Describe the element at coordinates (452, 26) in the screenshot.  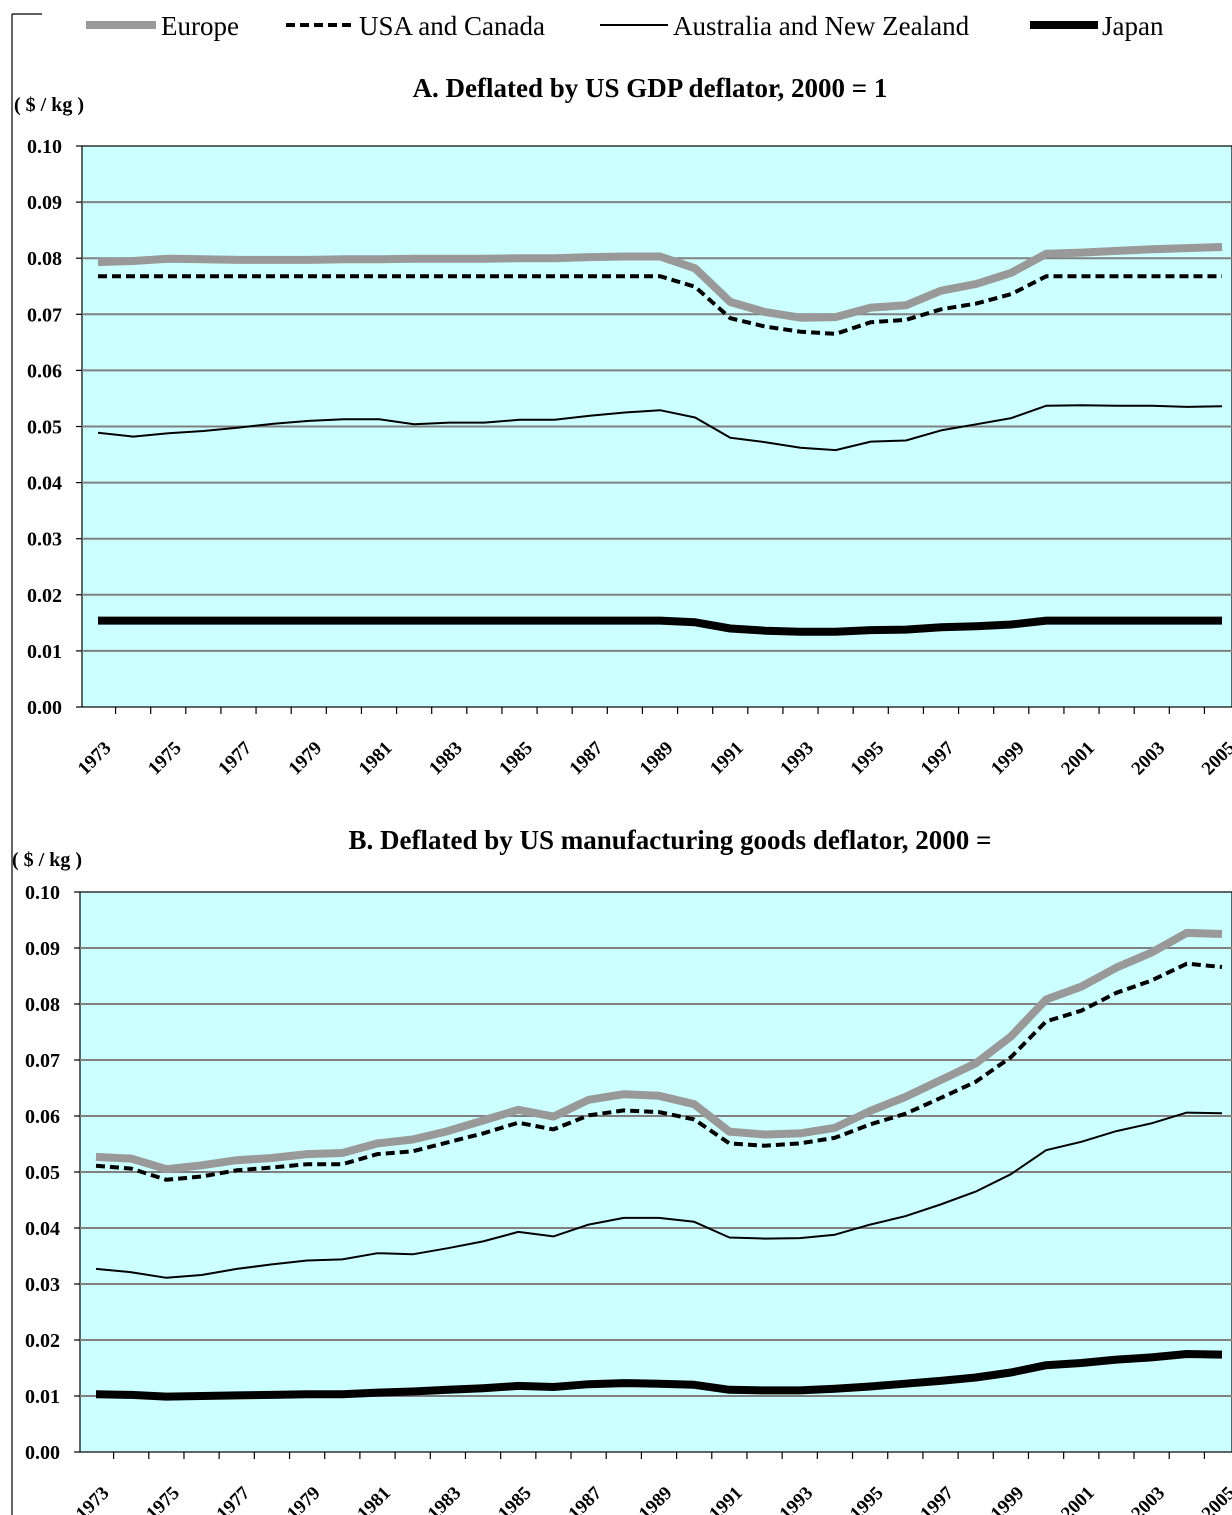
I see `legend-label-usa-canada: USA and Canada` at that location.